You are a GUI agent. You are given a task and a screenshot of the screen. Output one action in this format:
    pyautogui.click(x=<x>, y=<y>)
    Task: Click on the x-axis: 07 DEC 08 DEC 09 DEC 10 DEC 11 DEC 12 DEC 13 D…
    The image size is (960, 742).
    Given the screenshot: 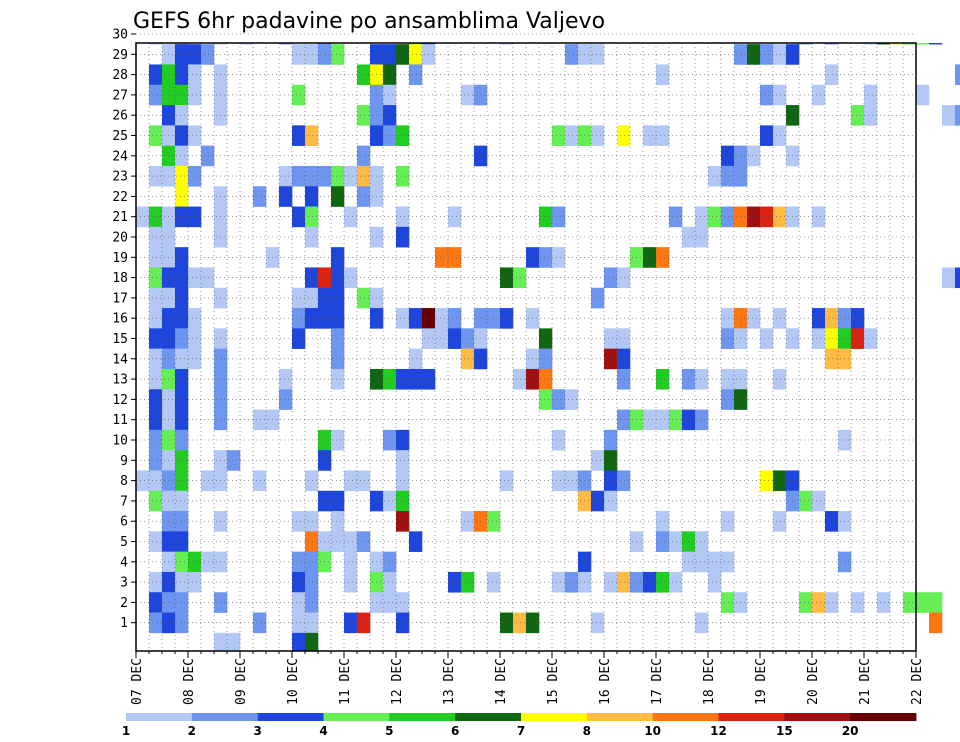 What is the action you would take?
    pyautogui.click(x=527, y=678)
    